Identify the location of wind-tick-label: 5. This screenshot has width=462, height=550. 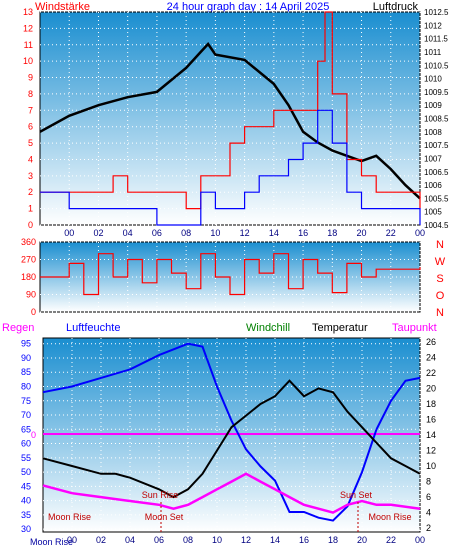
(30, 143).